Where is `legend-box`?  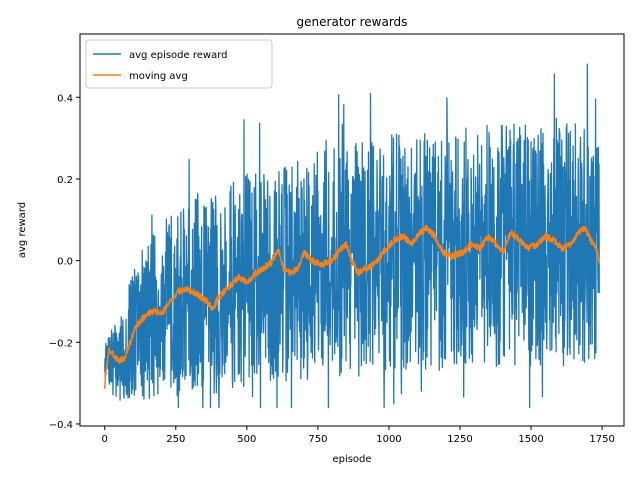
legend-box is located at coordinates (179, 64).